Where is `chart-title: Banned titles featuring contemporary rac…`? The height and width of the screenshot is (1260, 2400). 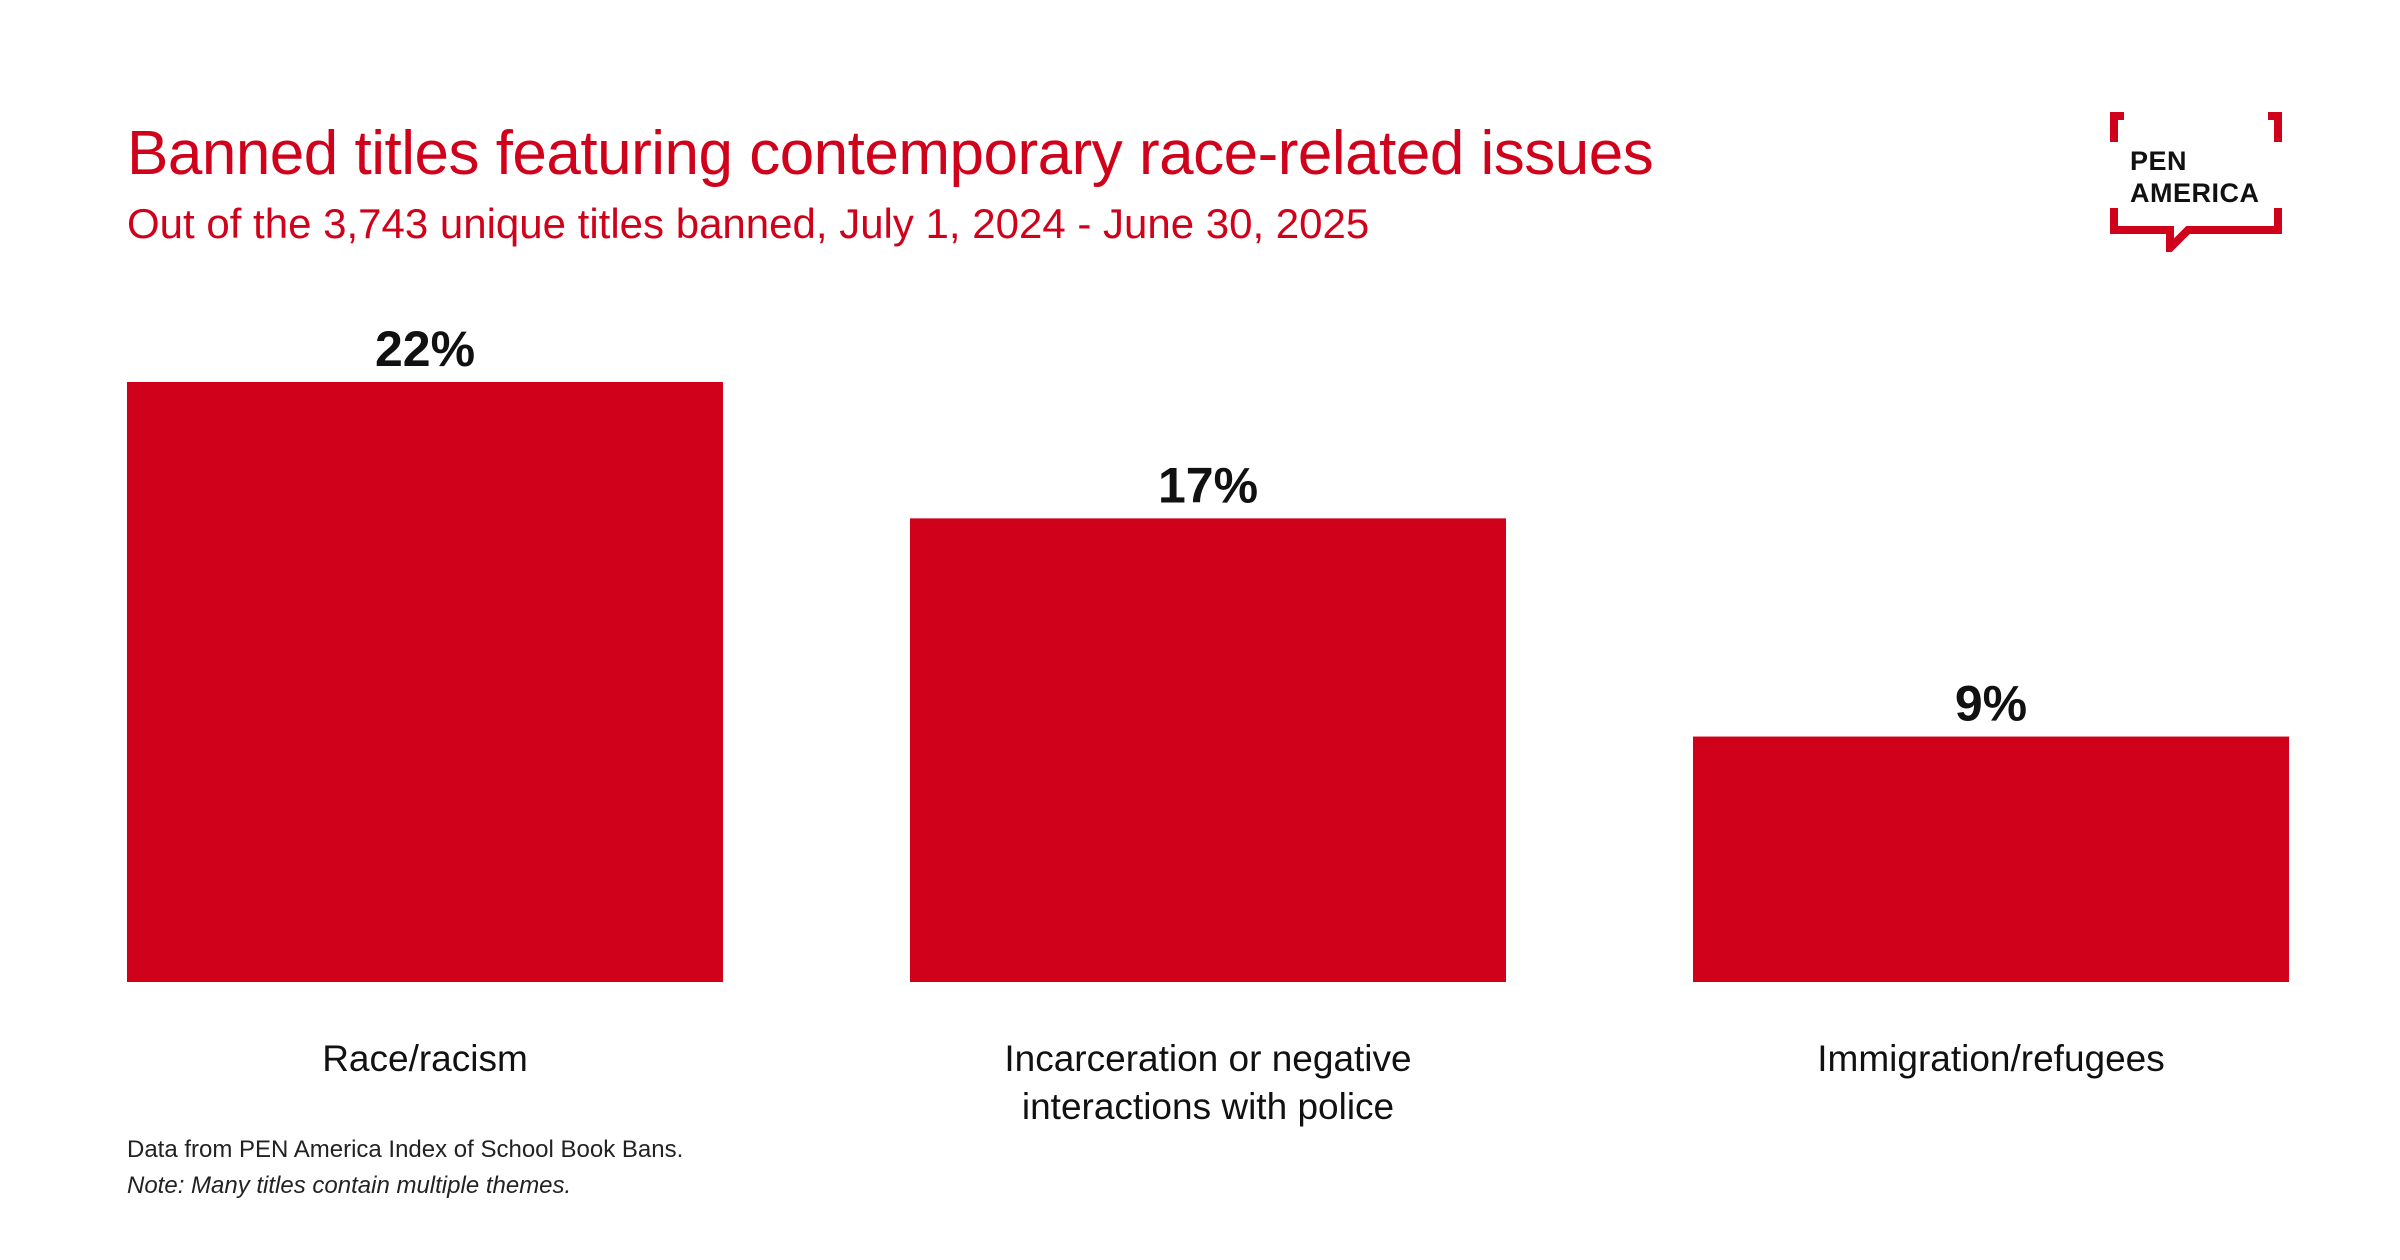
chart-title: Banned titles featuring contemporary rac… is located at coordinates (890, 153).